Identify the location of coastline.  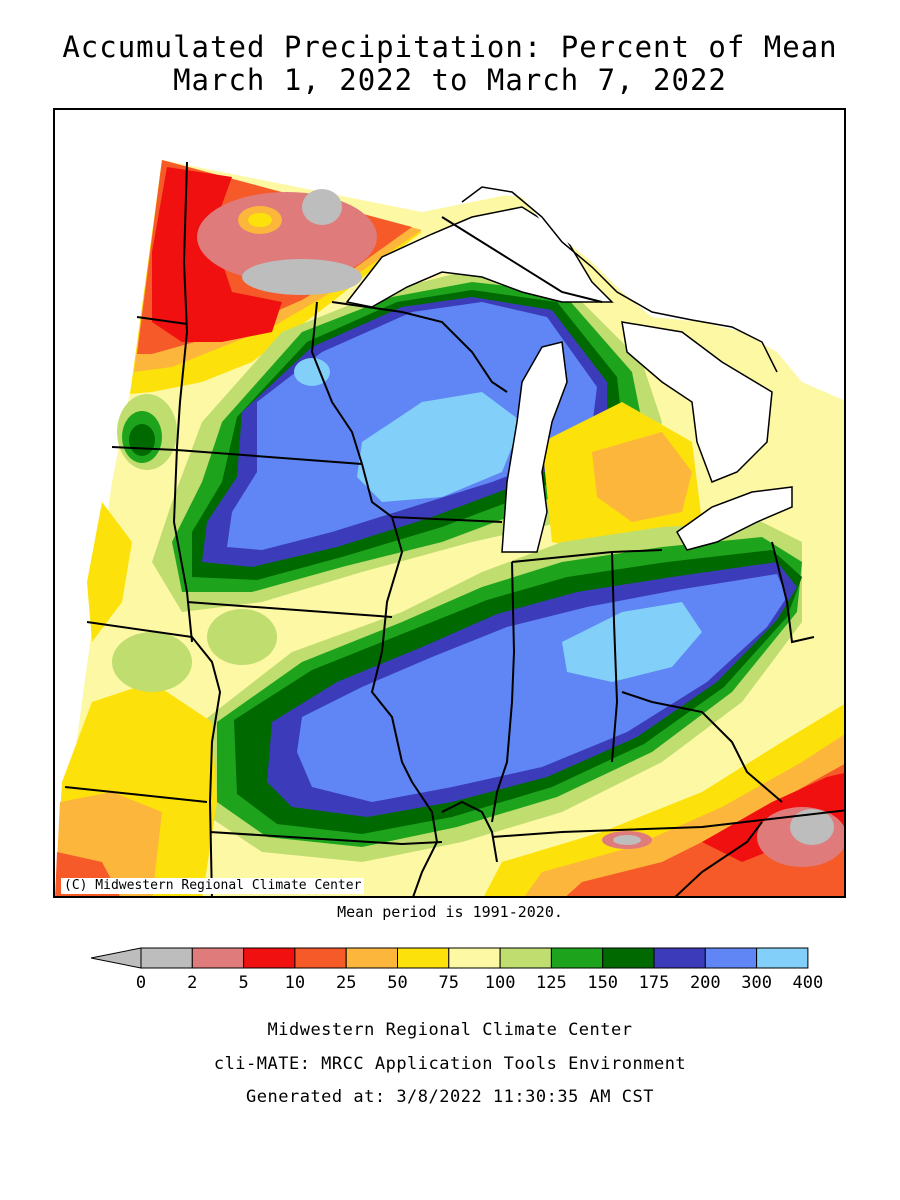
(619, 279).